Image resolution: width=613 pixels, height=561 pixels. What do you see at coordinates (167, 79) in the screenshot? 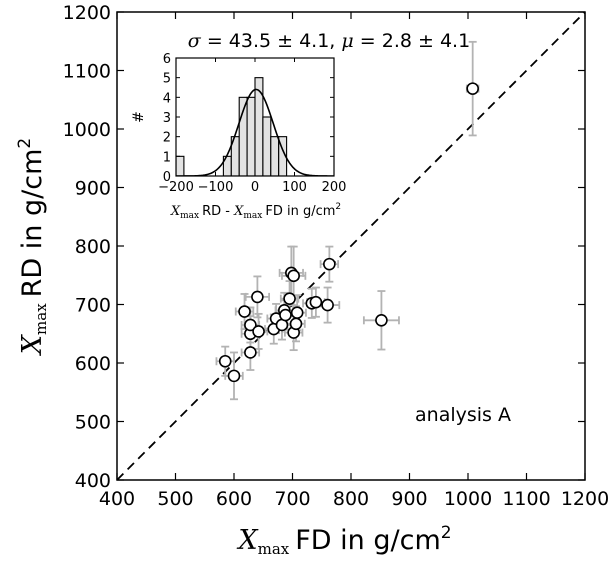
I see `inset-y-tick-label: 5` at bounding box center [167, 79].